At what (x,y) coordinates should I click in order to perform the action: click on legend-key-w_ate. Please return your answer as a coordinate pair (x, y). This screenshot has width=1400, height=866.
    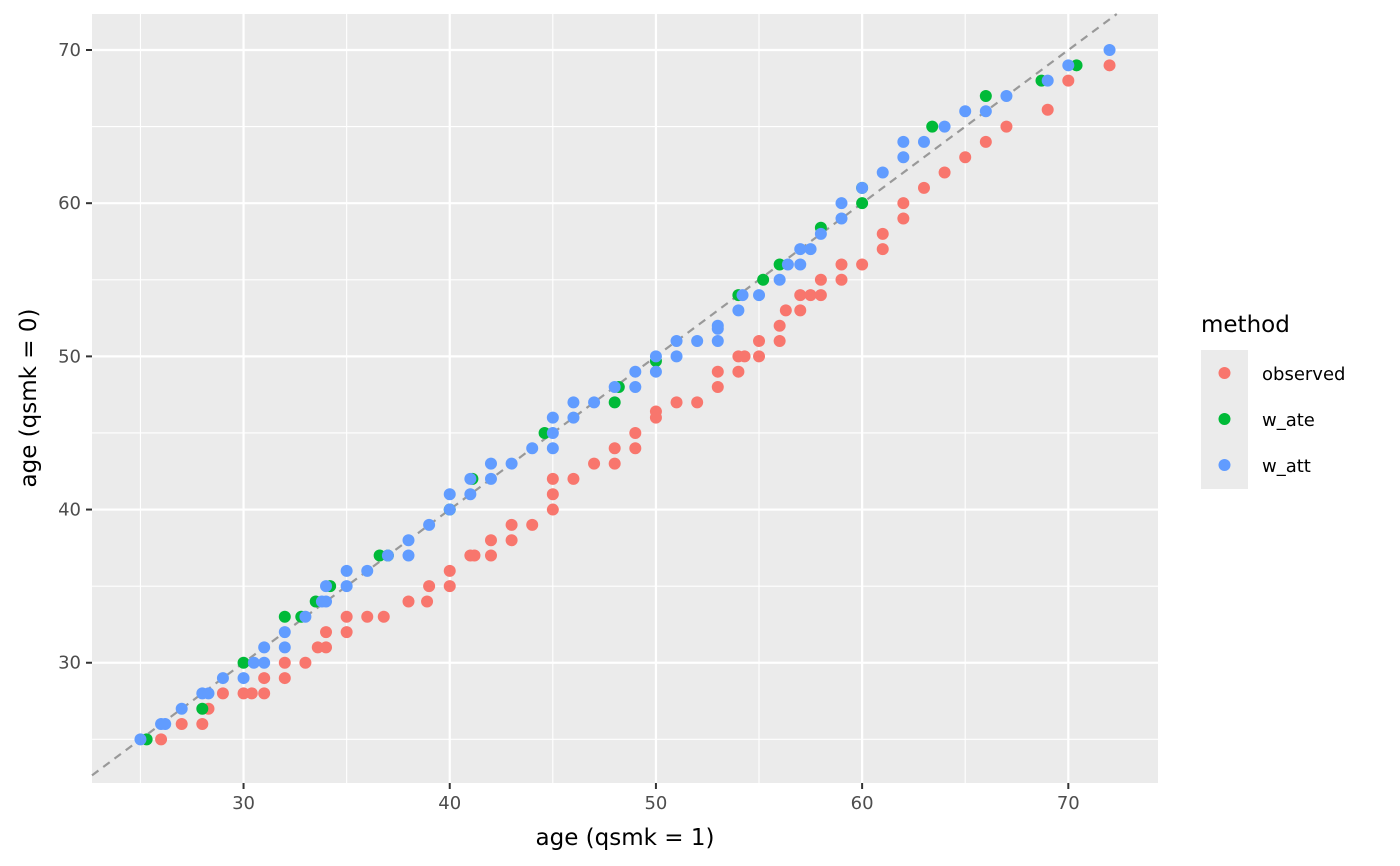
    Looking at the image, I should click on (1224, 419).